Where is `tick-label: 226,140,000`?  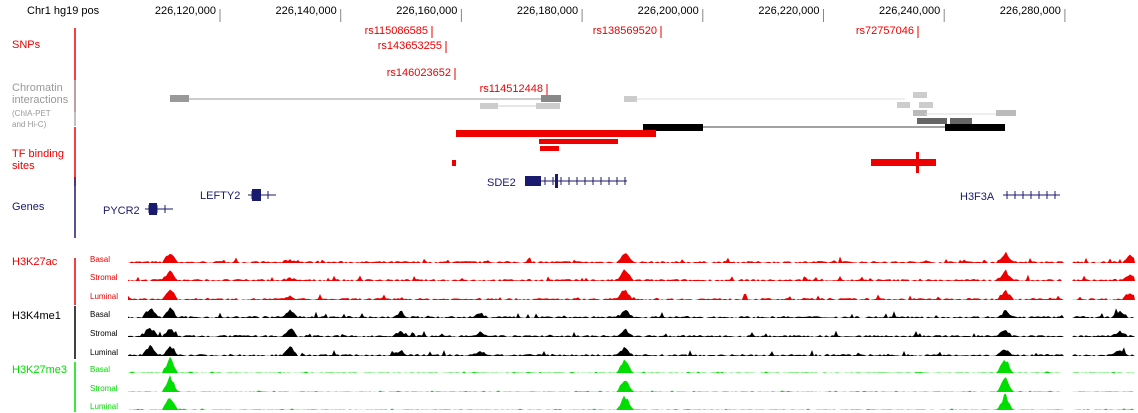
tick-label: 226,140,000 is located at coordinates (306, 11).